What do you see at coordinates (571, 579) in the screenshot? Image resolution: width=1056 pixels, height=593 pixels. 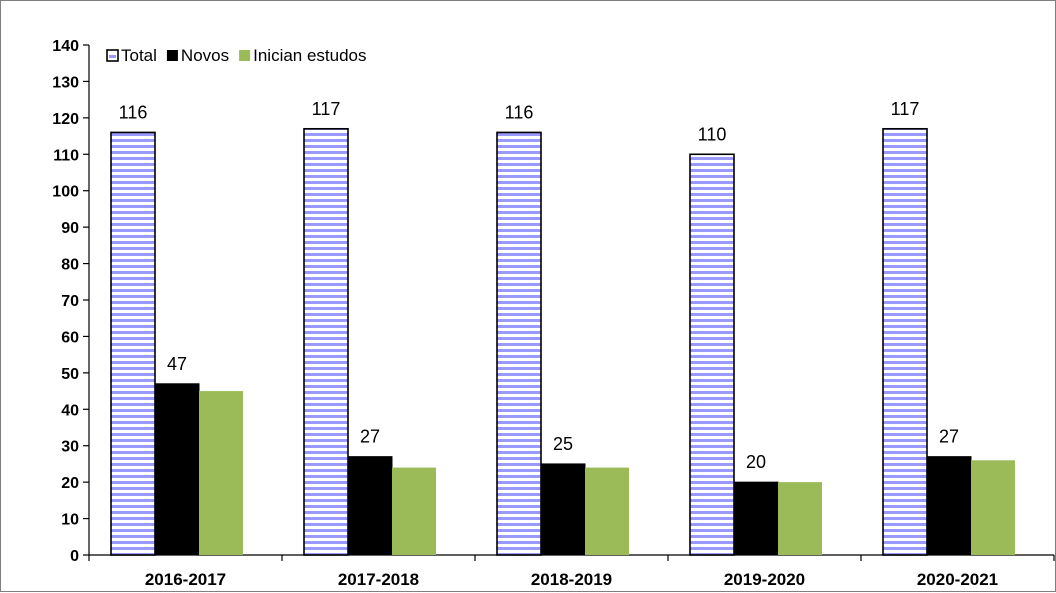 I see `x-tick-label: 2018-2019` at bounding box center [571, 579].